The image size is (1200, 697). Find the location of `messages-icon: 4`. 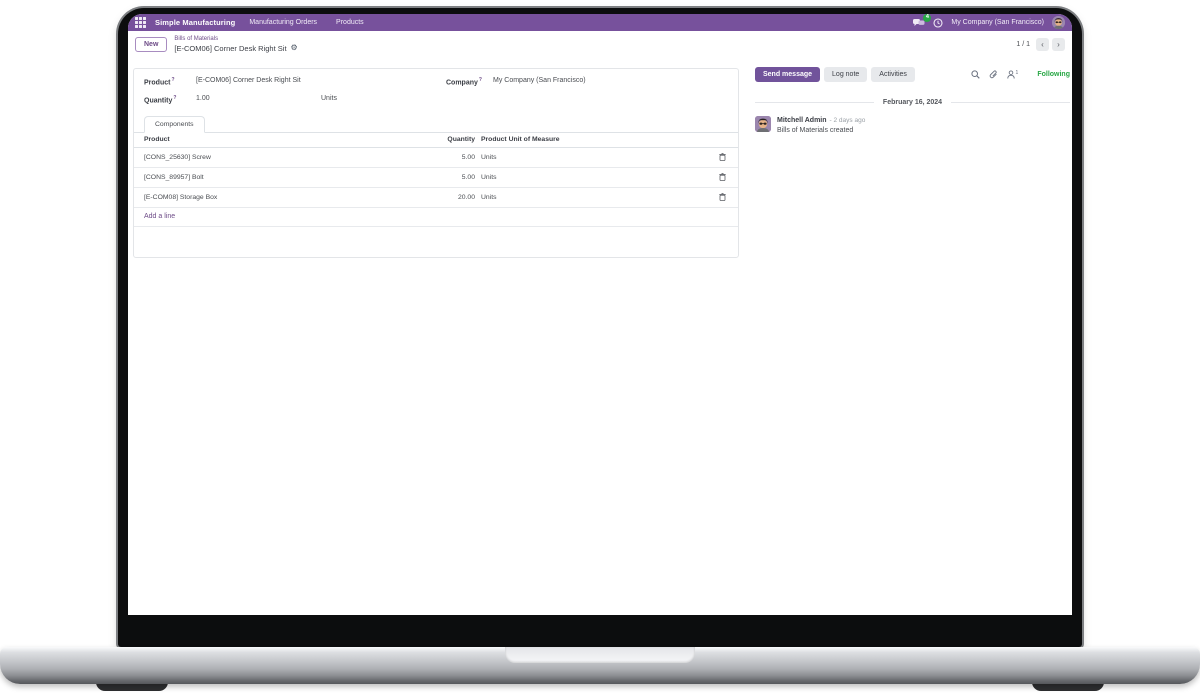

messages-icon: 4 is located at coordinates (922, 20).